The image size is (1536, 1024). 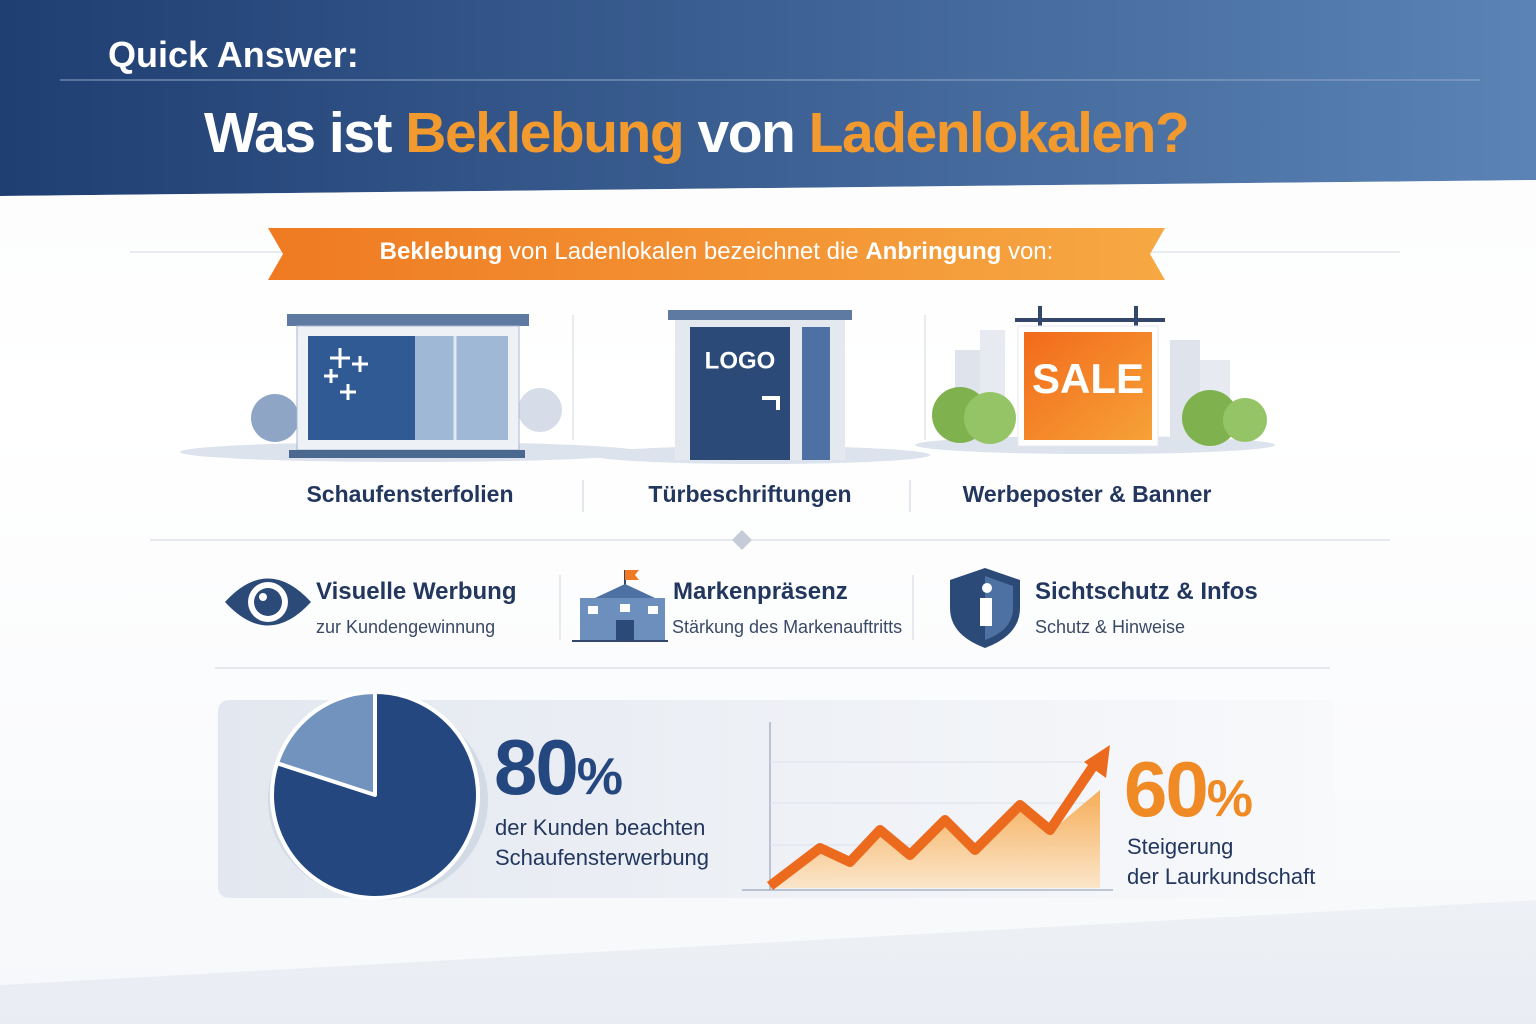 What do you see at coordinates (620, 606) in the screenshot?
I see `building-icon` at bounding box center [620, 606].